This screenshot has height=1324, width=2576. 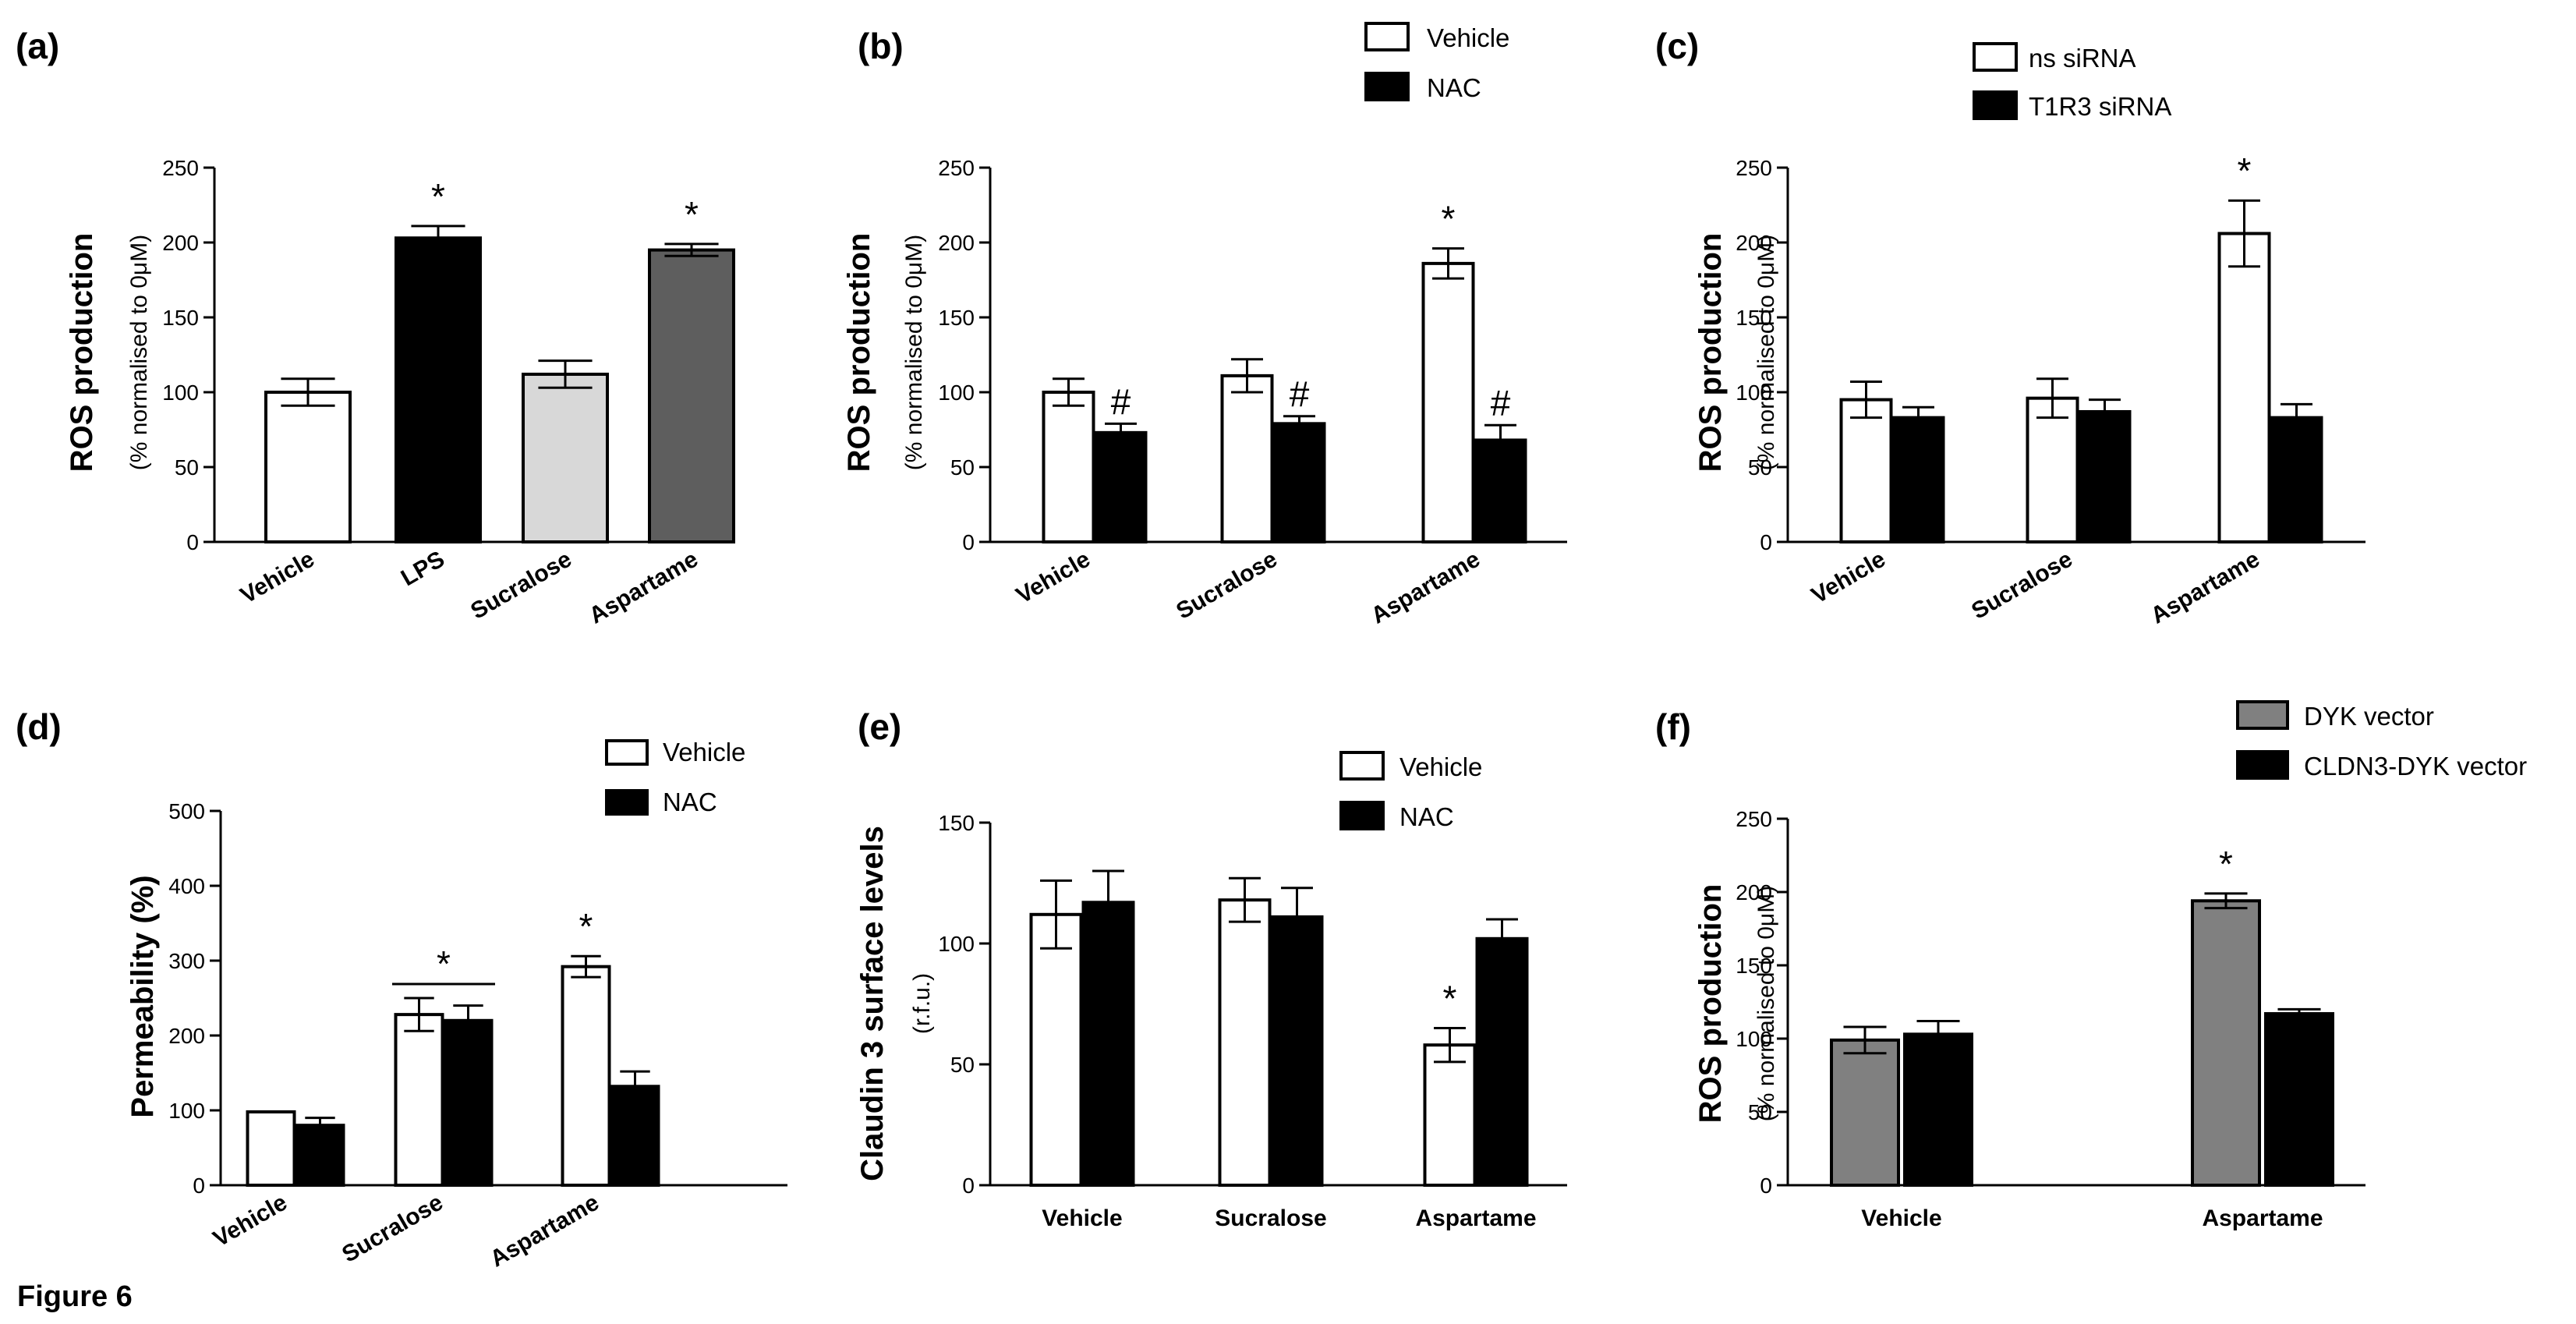 What do you see at coordinates (39, 726) in the screenshot?
I see `panel-letter: (d)` at bounding box center [39, 726].